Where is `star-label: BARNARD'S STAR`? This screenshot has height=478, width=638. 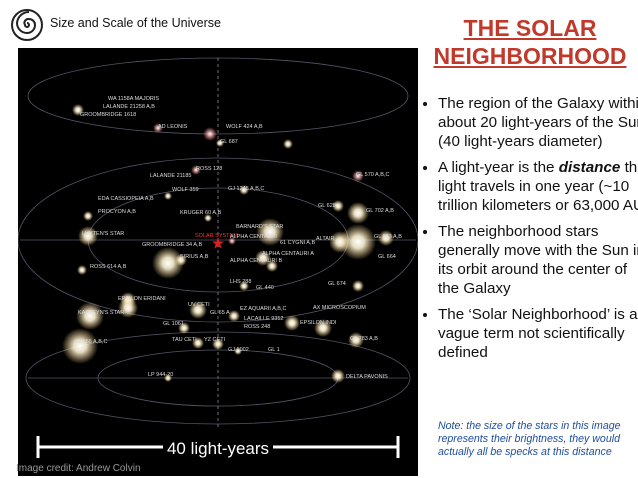
star-label: BARNARD'S STAR is located at coordinates (259, 227).